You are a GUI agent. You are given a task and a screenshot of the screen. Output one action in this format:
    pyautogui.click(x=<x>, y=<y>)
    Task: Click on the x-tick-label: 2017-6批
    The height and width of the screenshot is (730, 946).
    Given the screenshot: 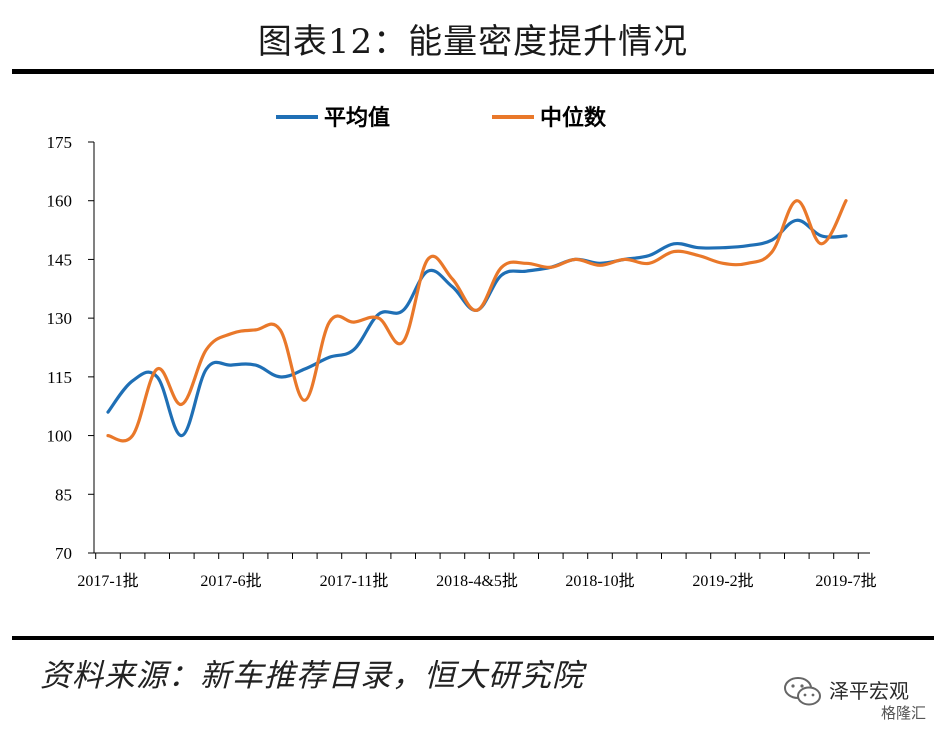 What is the action you would take?
    pyautogui.click(x=230, y=581)
    